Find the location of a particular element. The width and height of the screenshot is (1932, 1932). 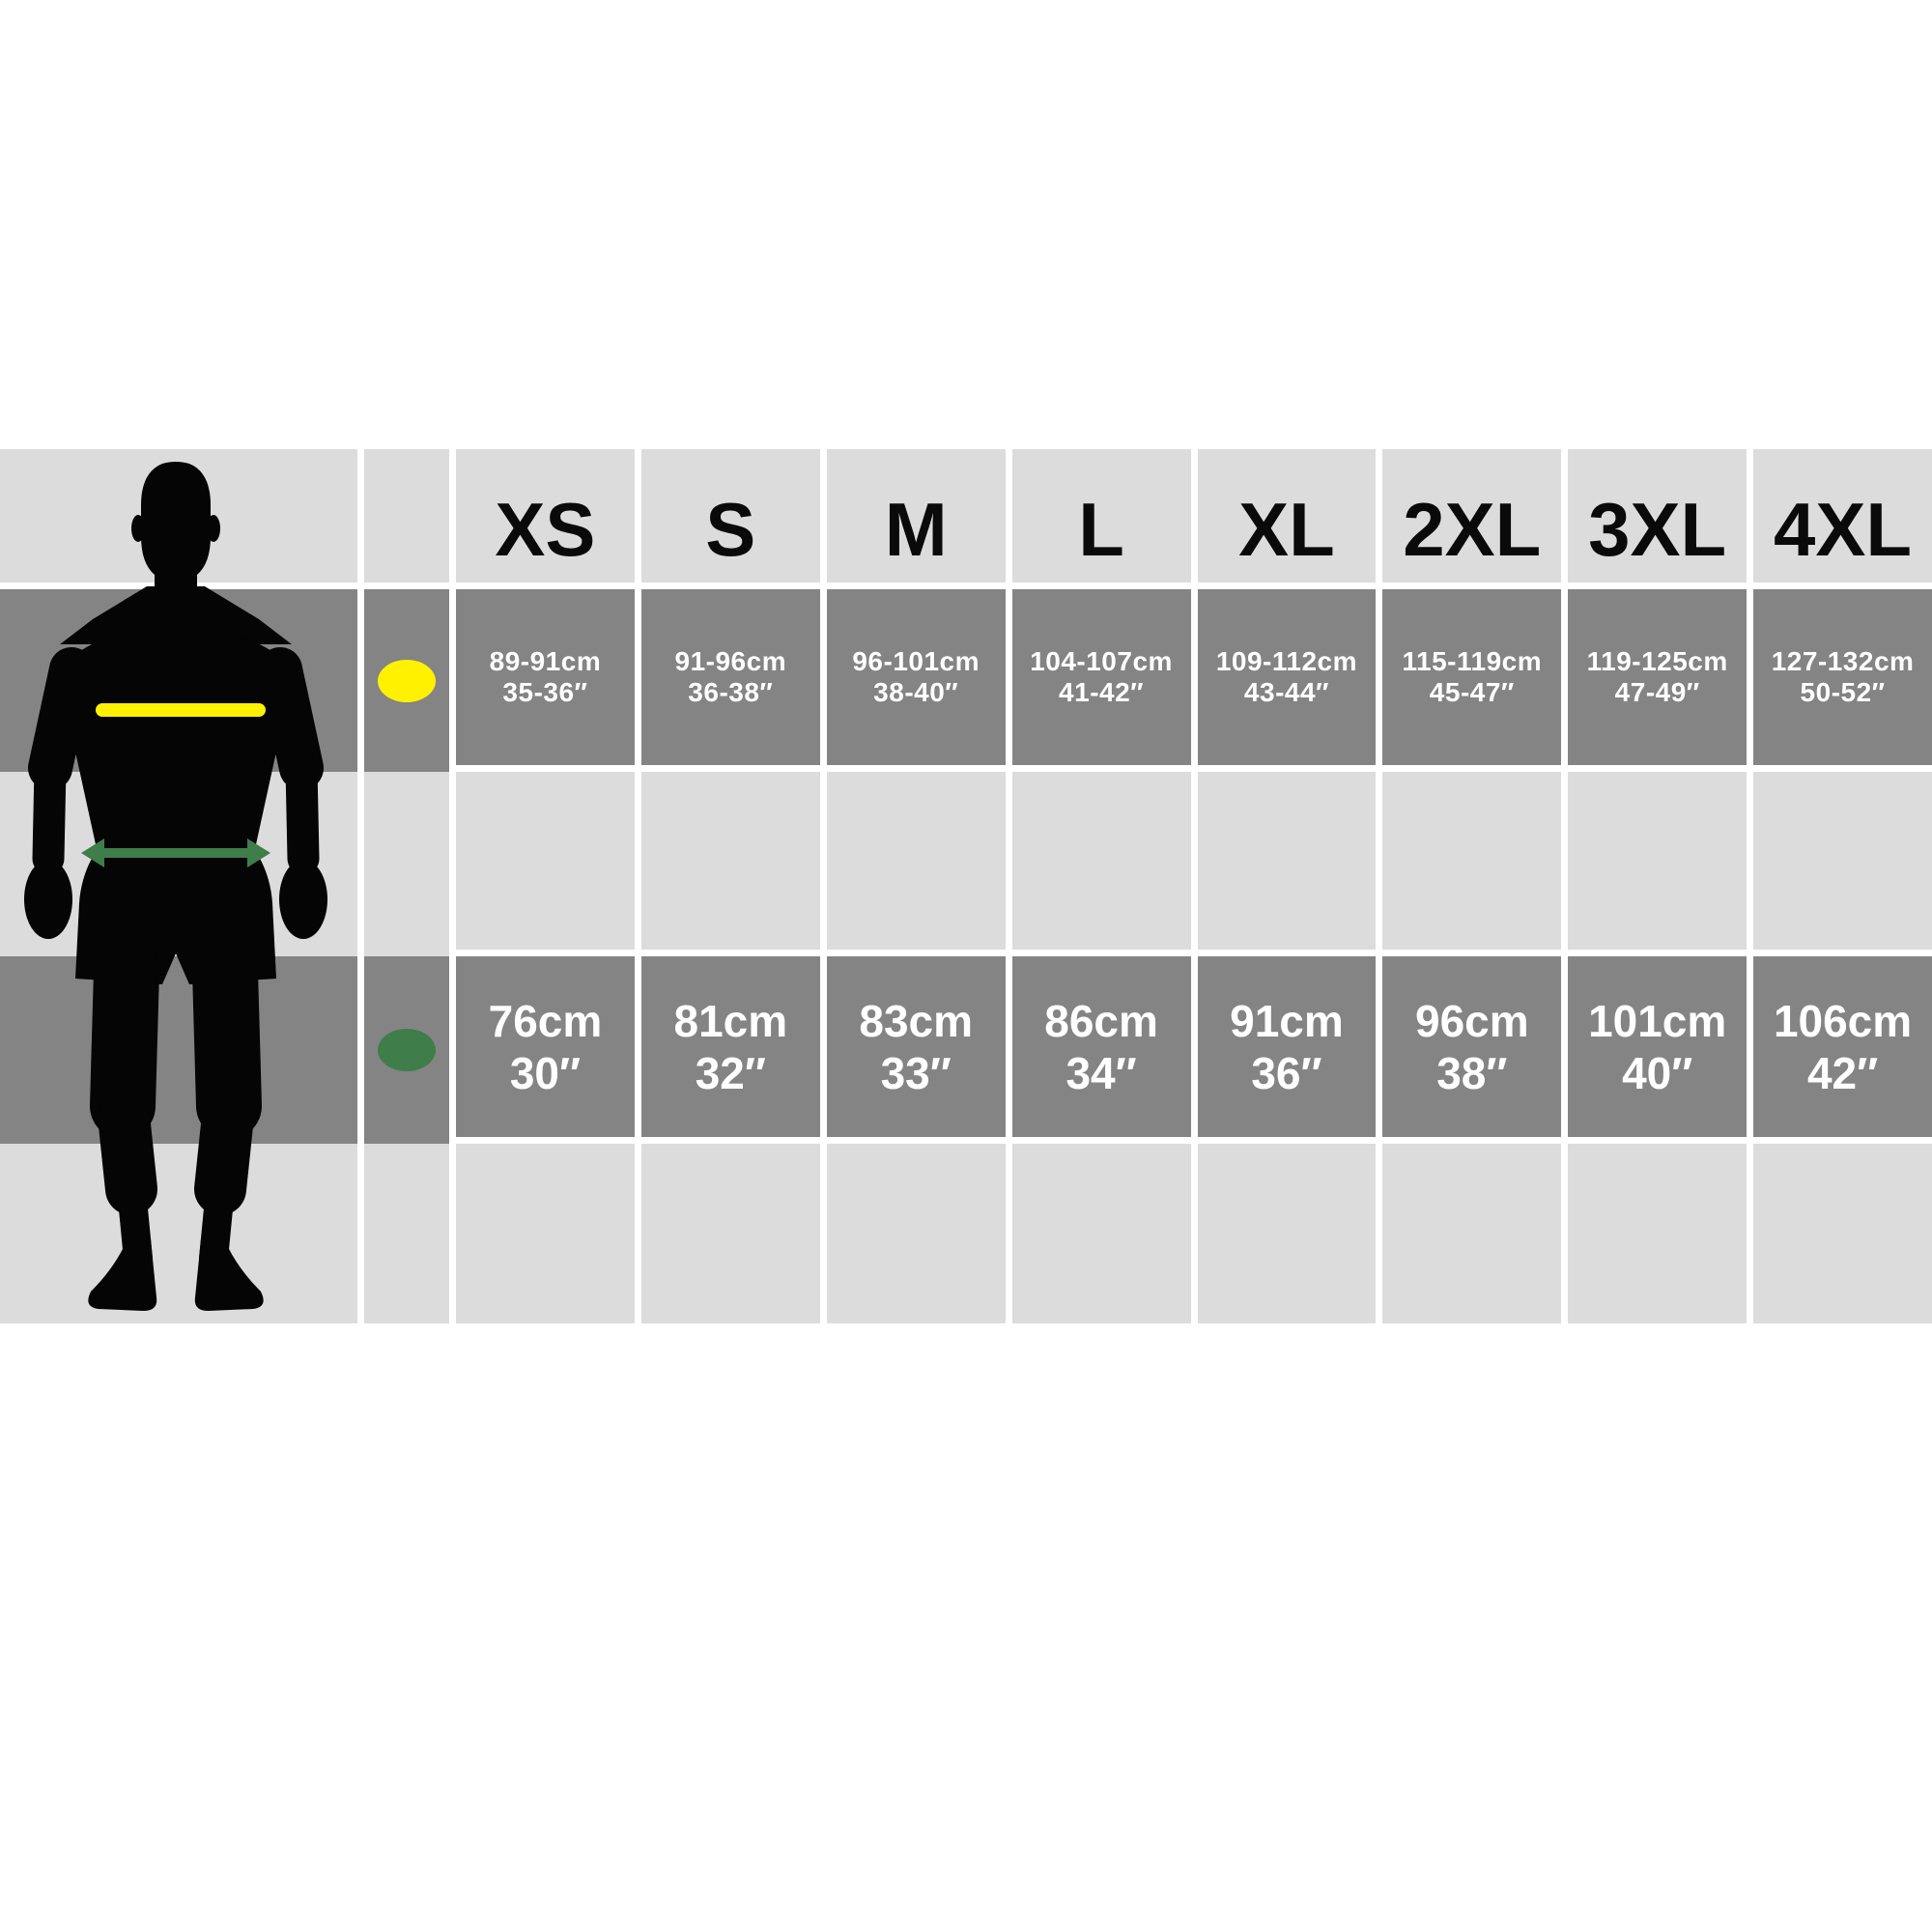

chest-cell-4xl: 127-132cm 50-52″ is located at coordinates (1842, 677).